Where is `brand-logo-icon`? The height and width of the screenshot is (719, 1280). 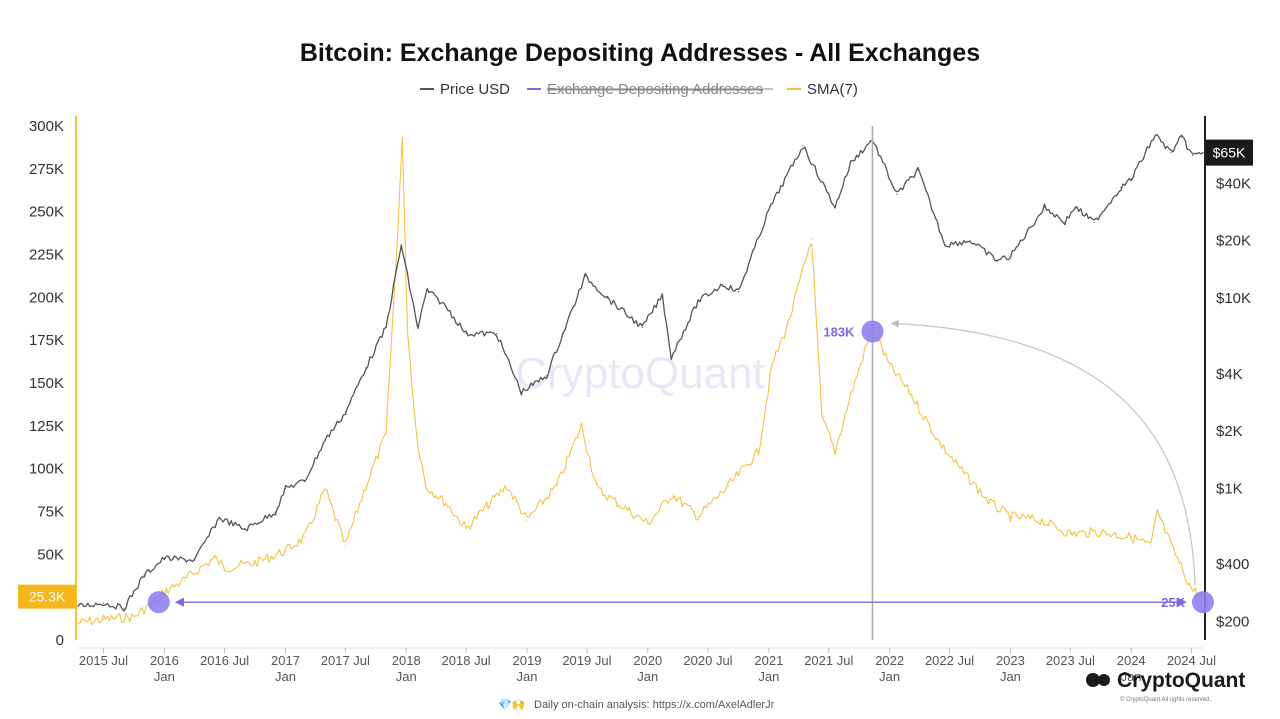
brand-logo-icon is located at coordinates (1093, 680).